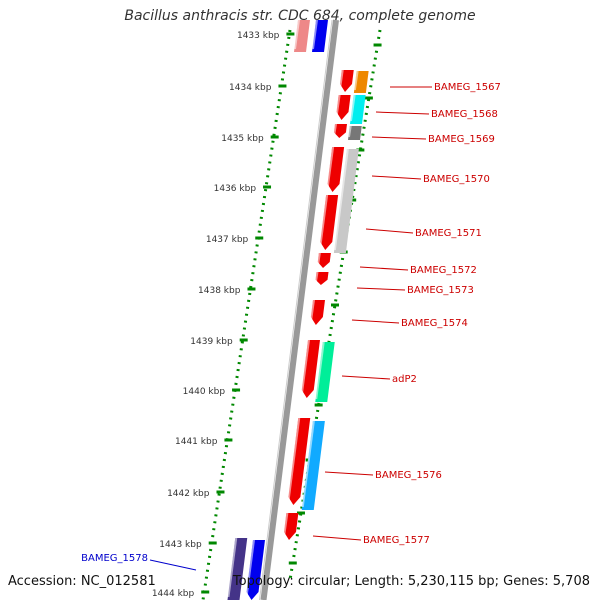  I want to click on kbp-label: 1441 kbp, so click(196, 442).